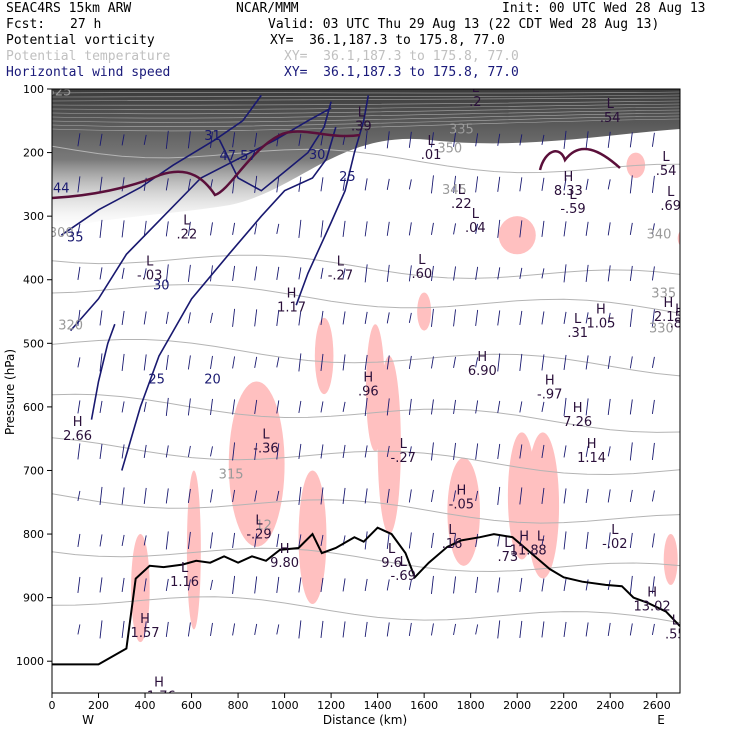 Image resolution: width=740 pixels, height=740 pixels. I want to click on pv-extremum-label: H -1.76, so click(159, 690).